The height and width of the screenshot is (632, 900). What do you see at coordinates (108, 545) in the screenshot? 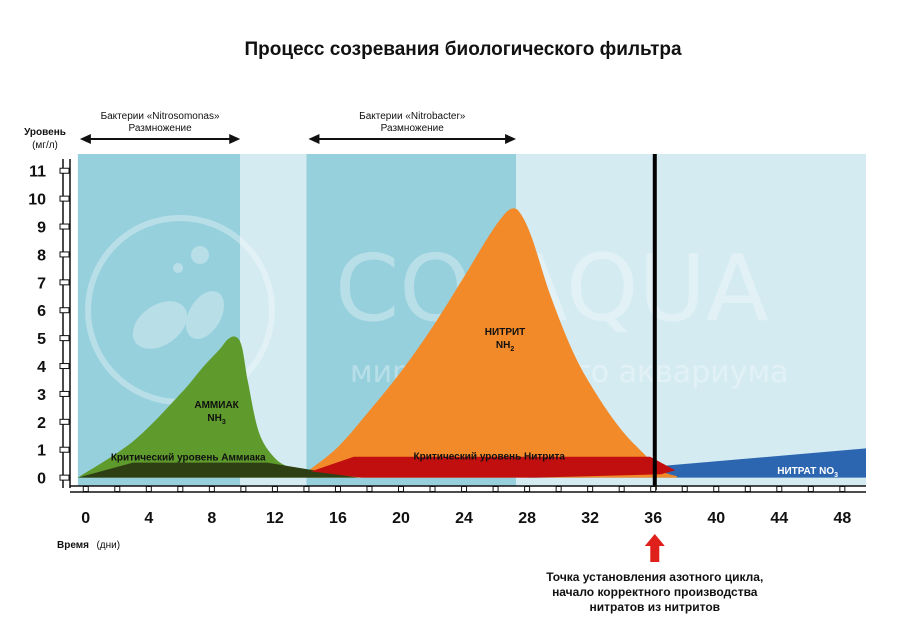
I see `x-axis-unit: (дни)` at bounding box center [108, 545].